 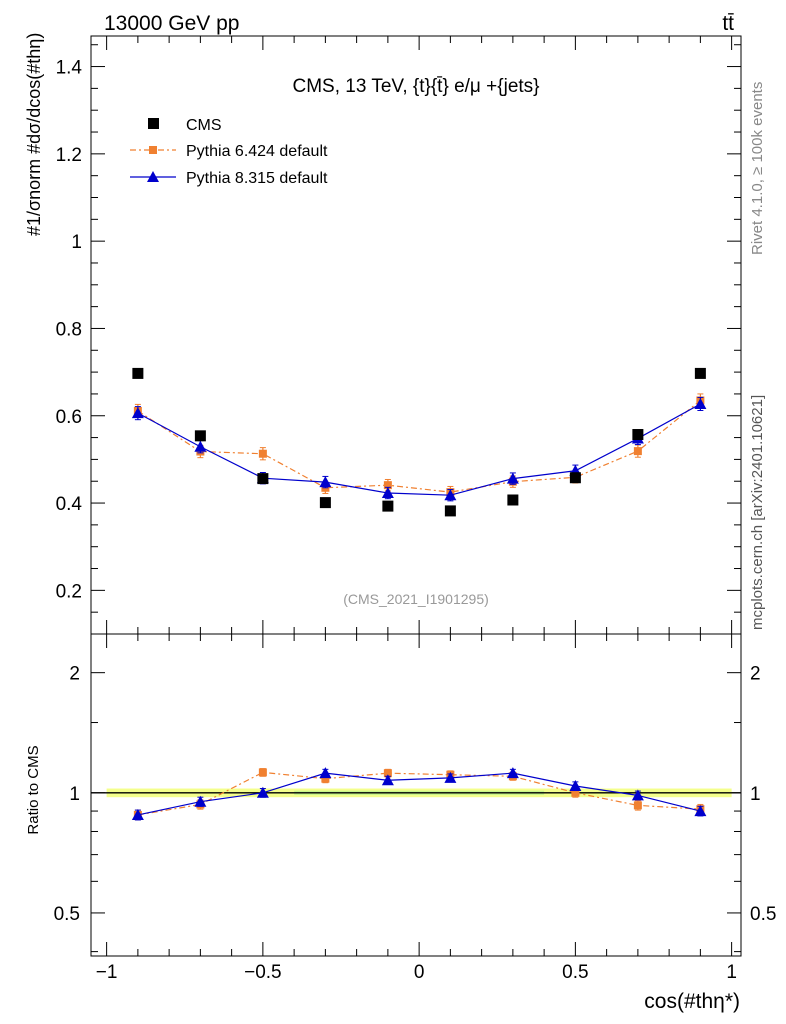 I want to click on y-tick-label-ratio-right: 1, so click(x=755, y=794).